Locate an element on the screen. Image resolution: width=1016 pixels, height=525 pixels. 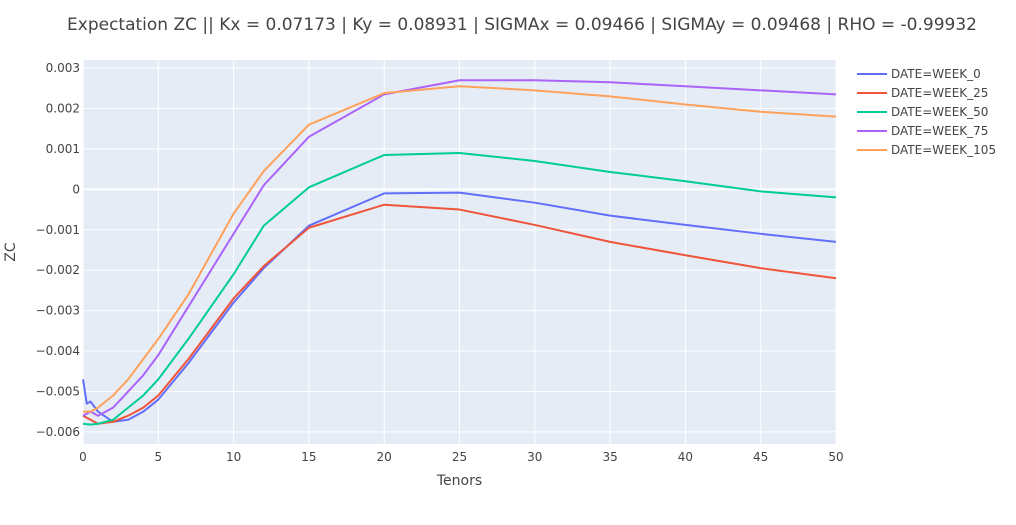
y-tick-label: 0.003 is located at coordinates (63, 68).